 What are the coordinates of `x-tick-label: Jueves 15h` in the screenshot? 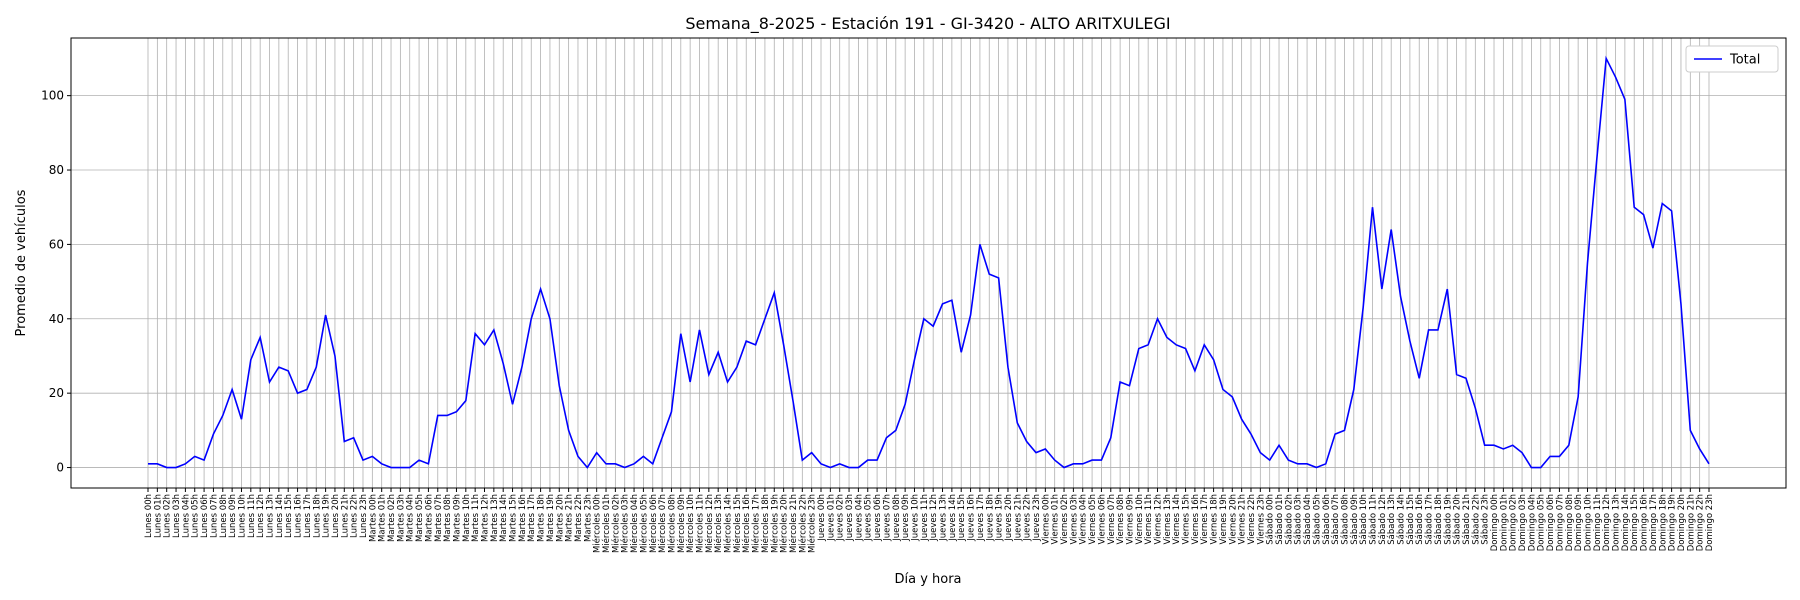 It's located at (962, 518).